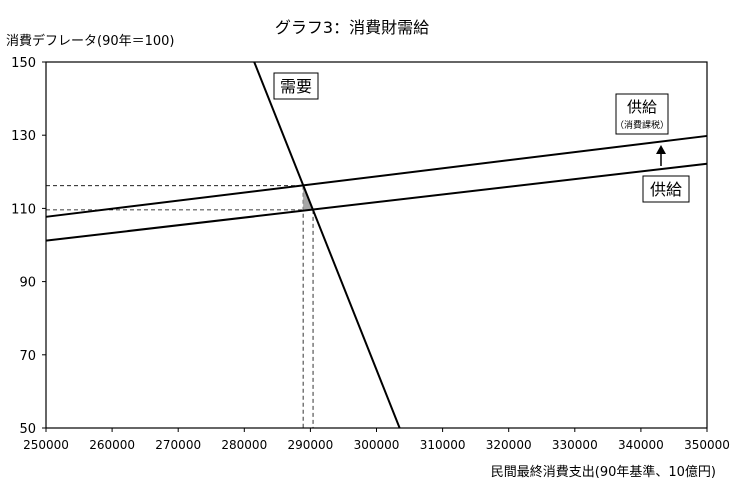 The height and width of the screenshot is (490, 735). I want to click on x-tick-label: 290000, so click(310, 445).